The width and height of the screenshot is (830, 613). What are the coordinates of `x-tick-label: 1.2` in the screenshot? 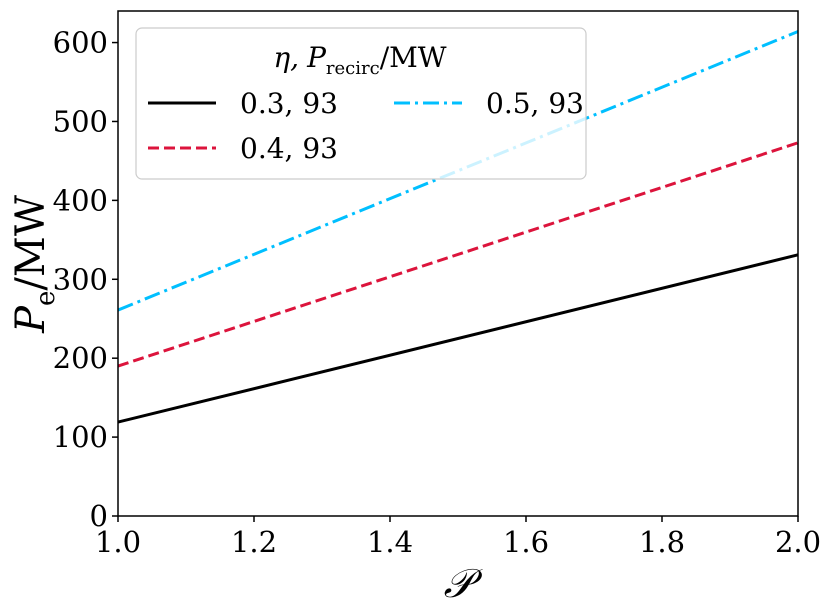 It's located at (254, 542).